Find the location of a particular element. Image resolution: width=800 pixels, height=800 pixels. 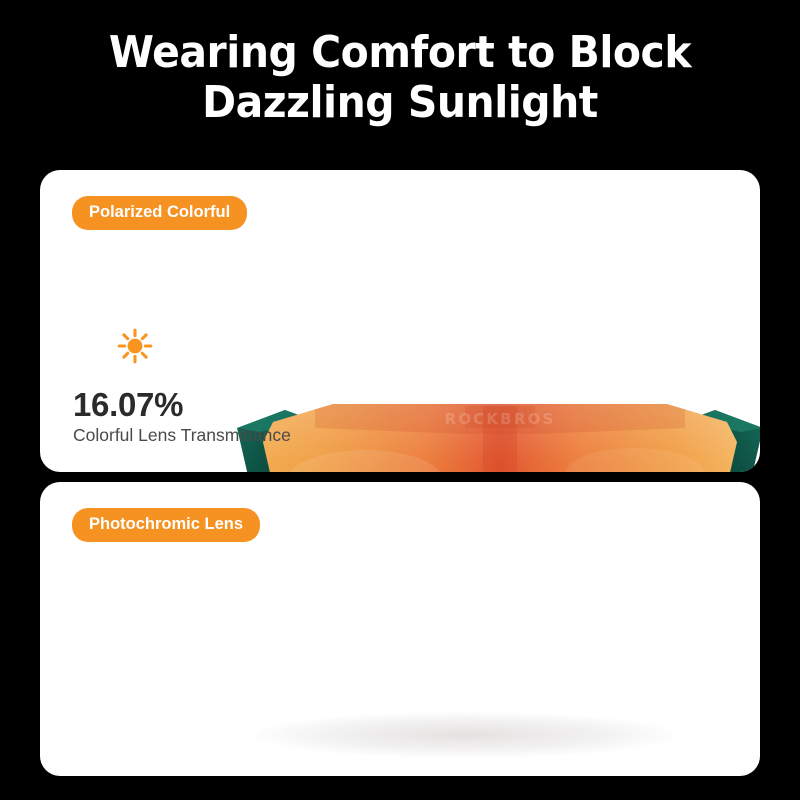

title-line-1: Wearing Comfort to Block is located at coordinates (400, 52).